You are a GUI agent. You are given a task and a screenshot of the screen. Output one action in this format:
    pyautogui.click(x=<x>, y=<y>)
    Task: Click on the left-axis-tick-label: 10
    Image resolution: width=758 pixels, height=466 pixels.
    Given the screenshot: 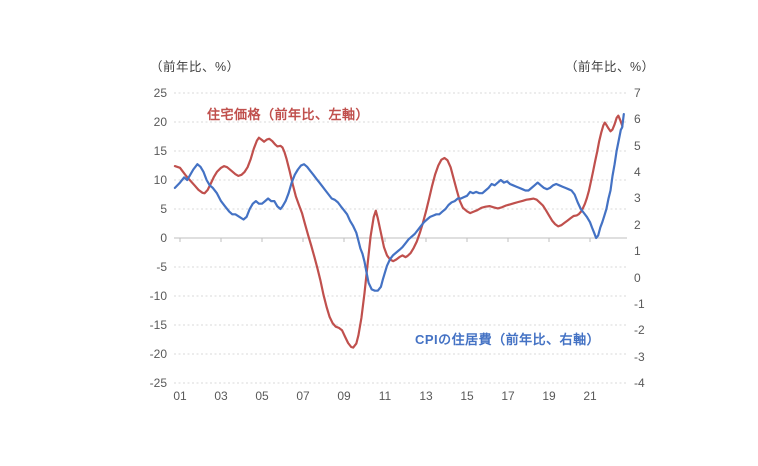 What is the action you would take?
    pyautogui.click(x=160, y=180)
    